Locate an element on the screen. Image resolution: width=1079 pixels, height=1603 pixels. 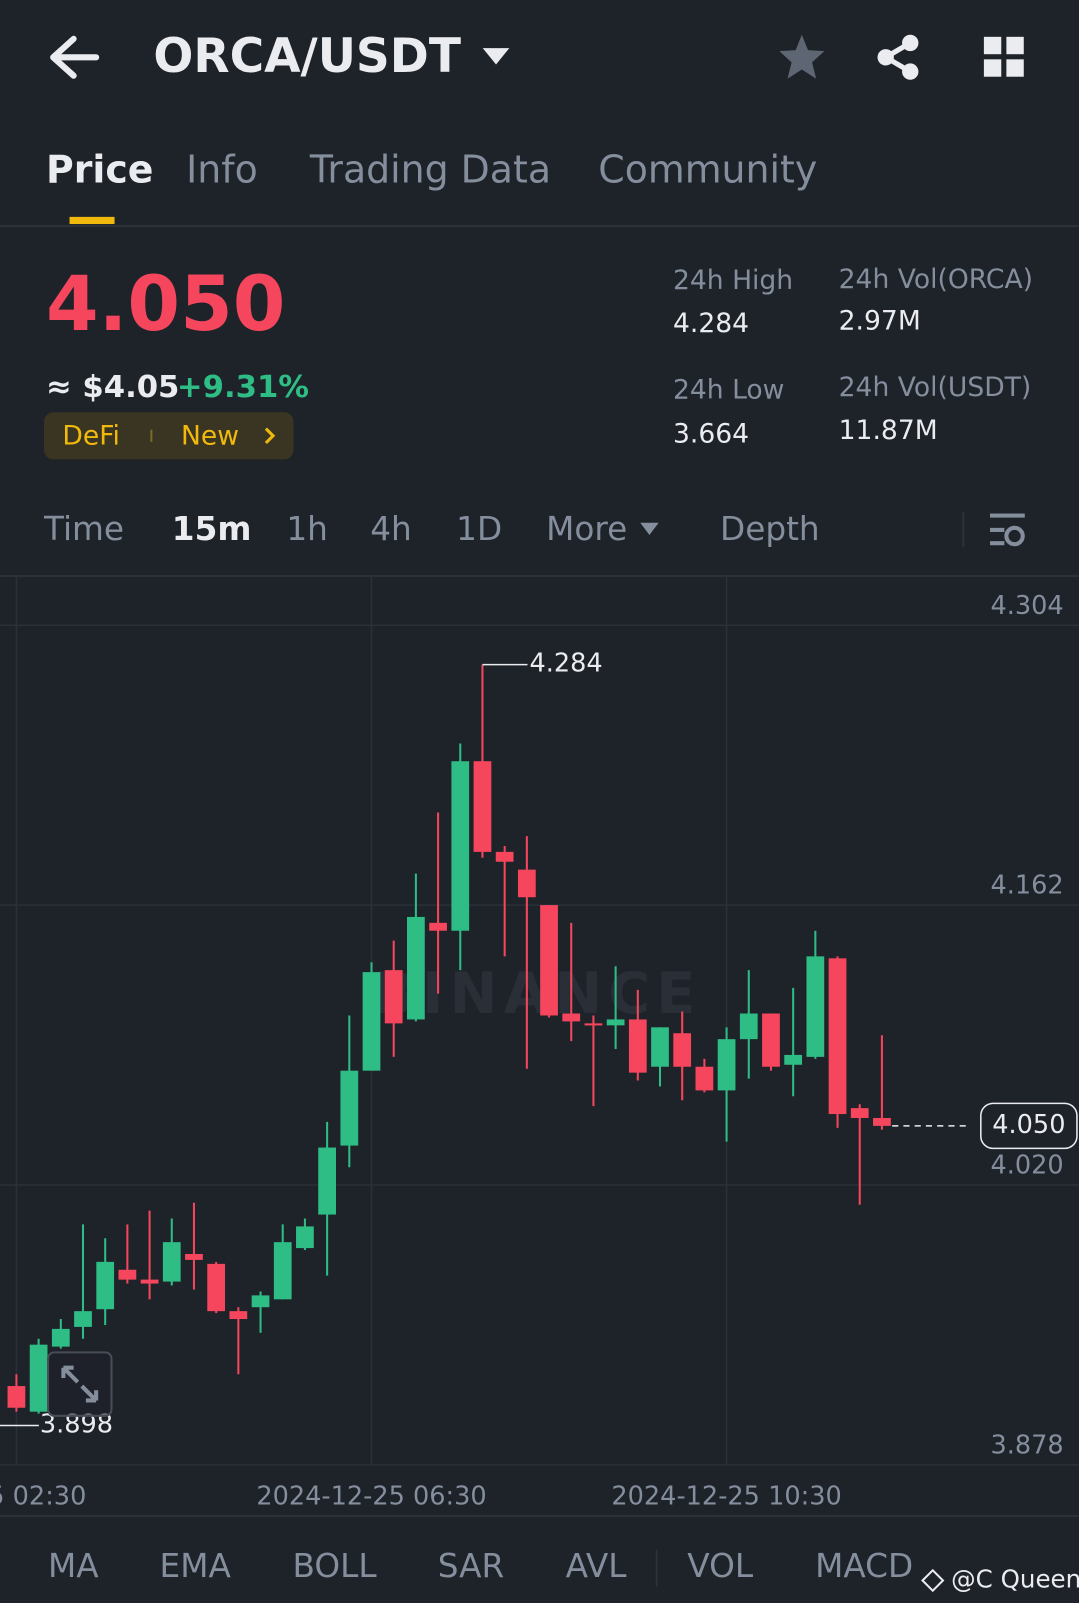
expand-box is located at coordinates (80, 1384).